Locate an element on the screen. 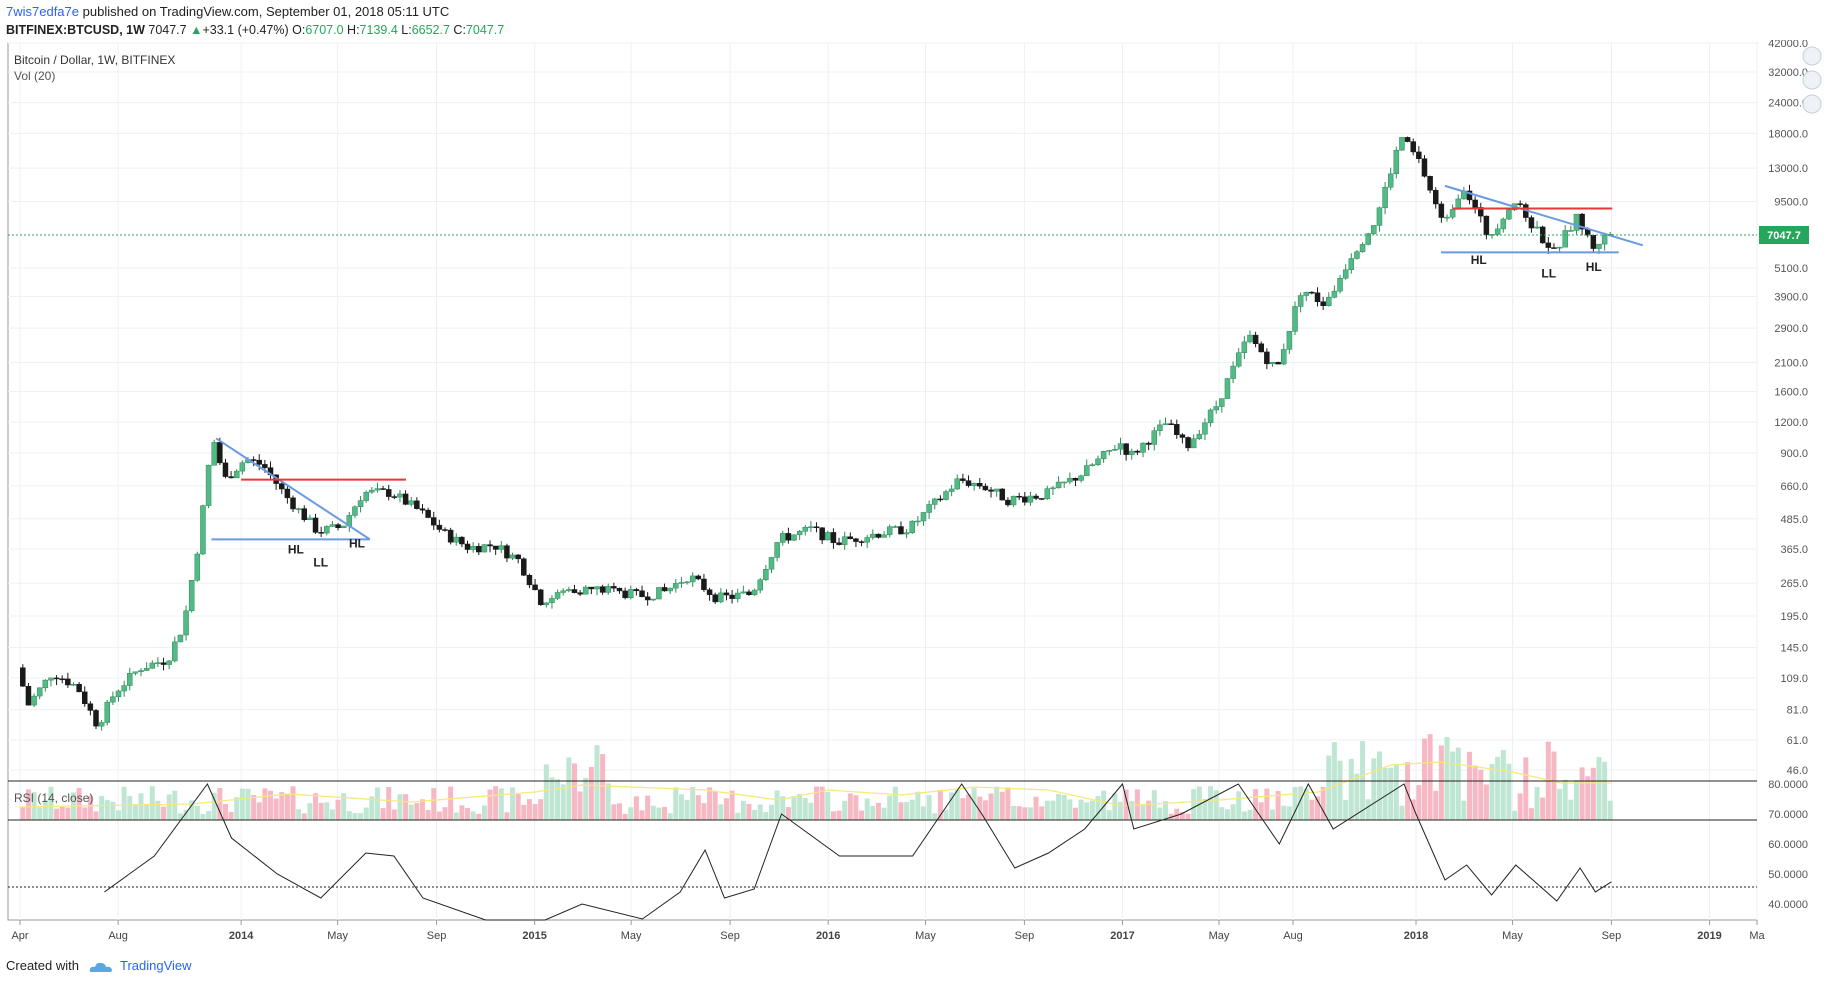  zoom-in-icon is located at coordinates (1812, 56).